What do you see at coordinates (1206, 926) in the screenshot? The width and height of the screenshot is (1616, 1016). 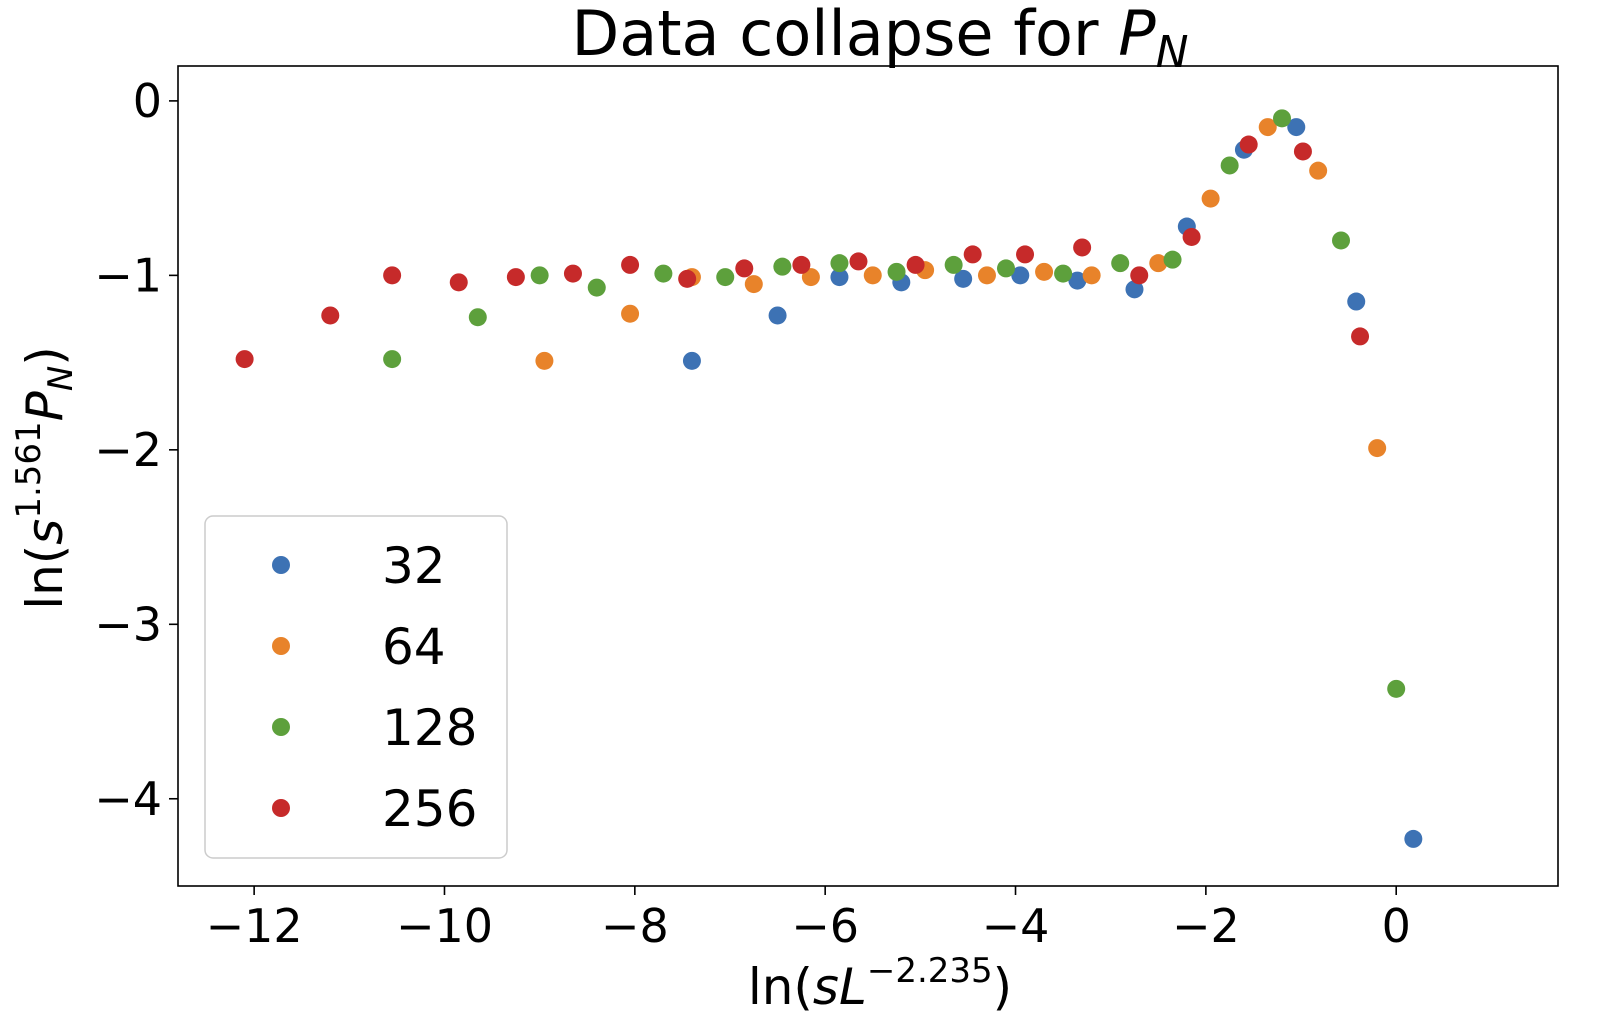 I see `x-tick-label: −2` at bounding box center [1206, 926].